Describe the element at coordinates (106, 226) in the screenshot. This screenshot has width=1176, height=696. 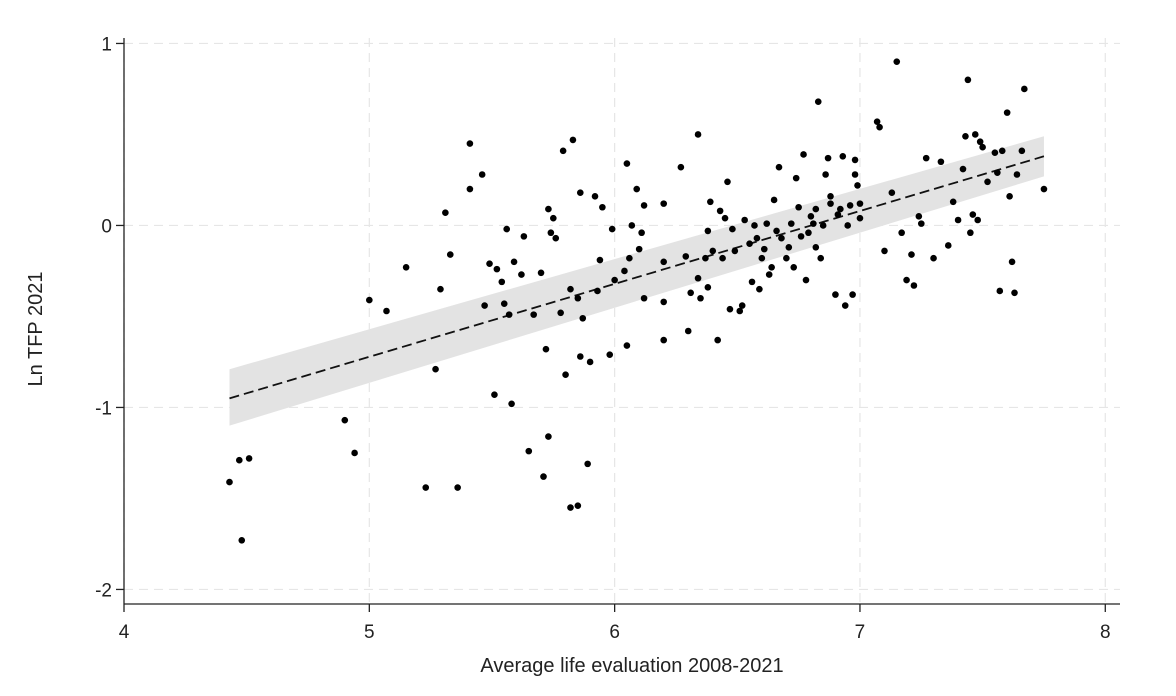
I see `y-tick-label: 0` at that location.